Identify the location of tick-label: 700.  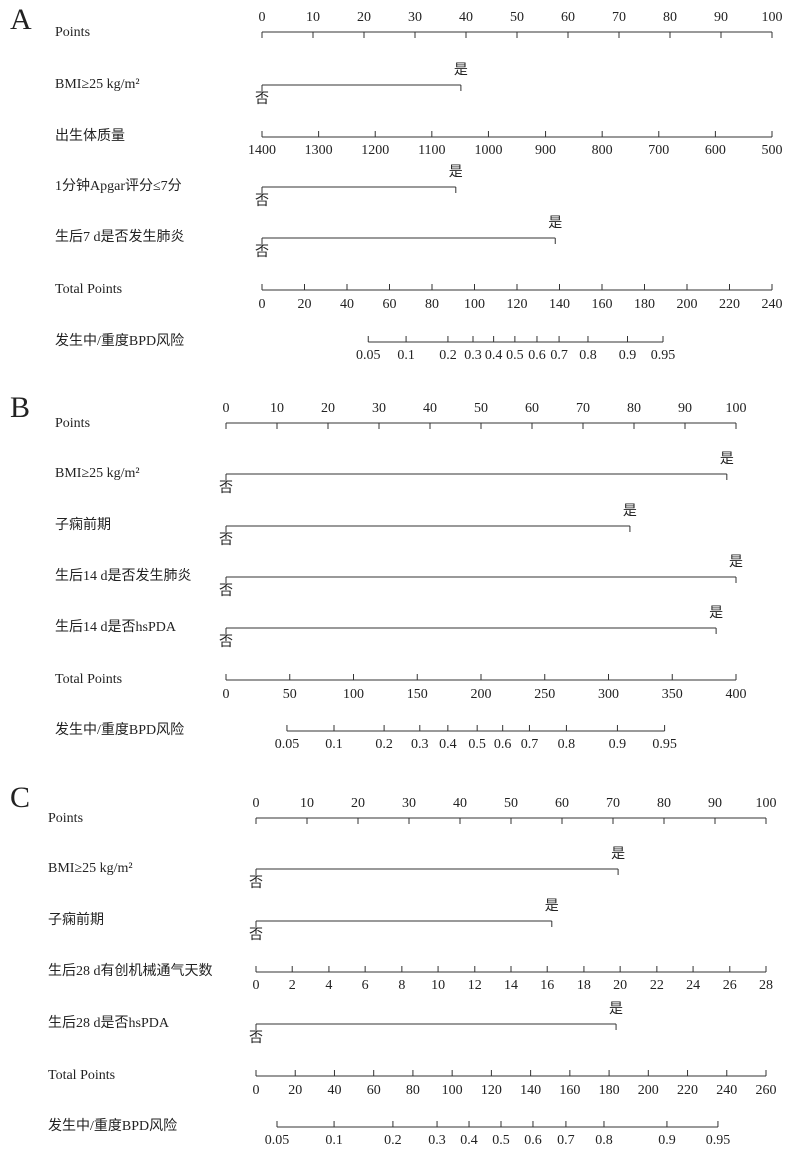
(658, 150).